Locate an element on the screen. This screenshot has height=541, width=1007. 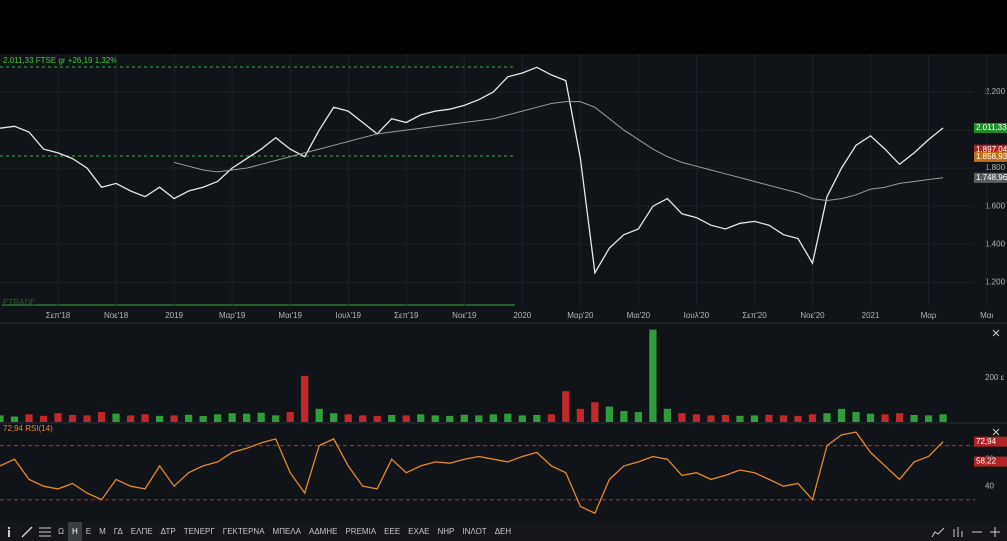
y-tick-label: 1.200 is located at coordinates (995, 281).